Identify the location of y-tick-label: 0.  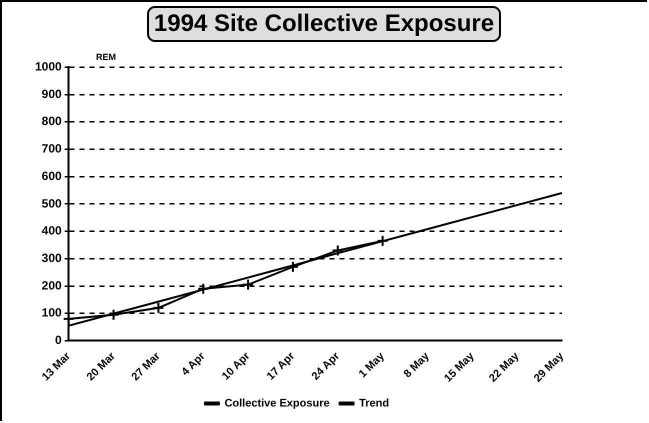
(58, 340).